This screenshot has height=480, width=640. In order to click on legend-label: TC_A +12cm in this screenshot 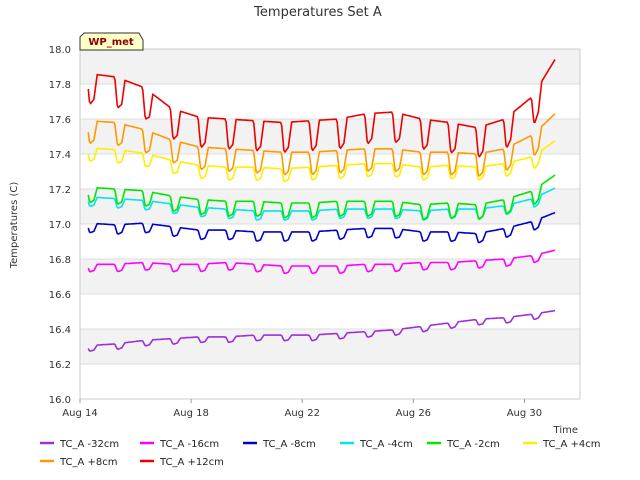, I will do `click(191, 462)`.